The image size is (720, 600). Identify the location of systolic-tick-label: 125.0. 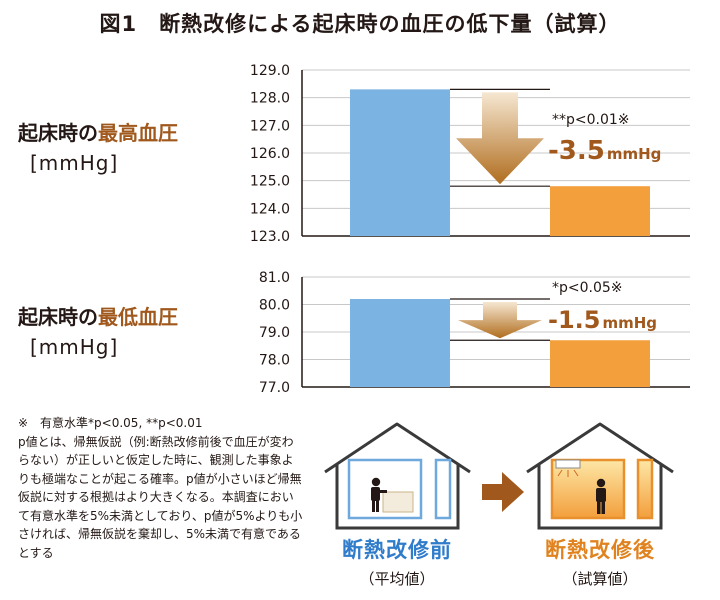
(270, 182).